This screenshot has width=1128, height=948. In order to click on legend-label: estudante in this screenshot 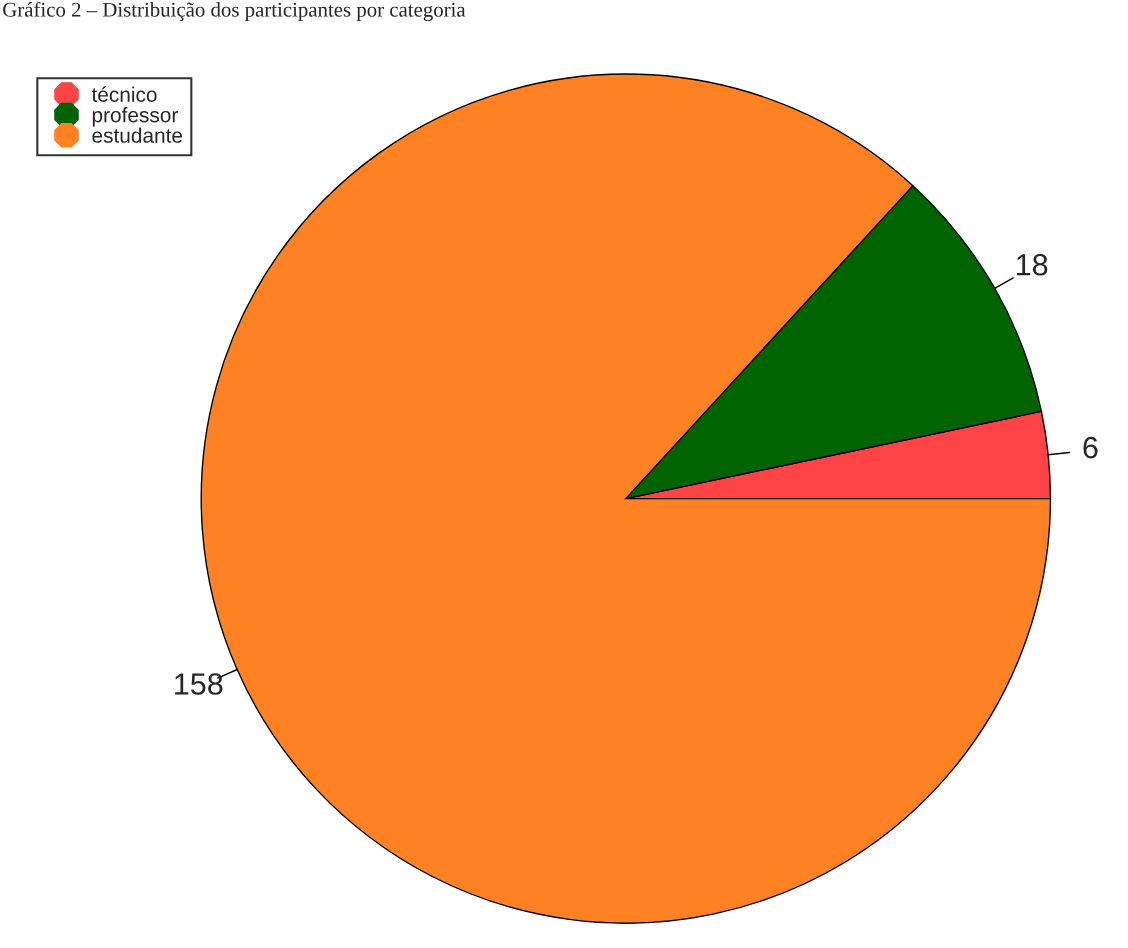, I will do `click(137, 135)`.